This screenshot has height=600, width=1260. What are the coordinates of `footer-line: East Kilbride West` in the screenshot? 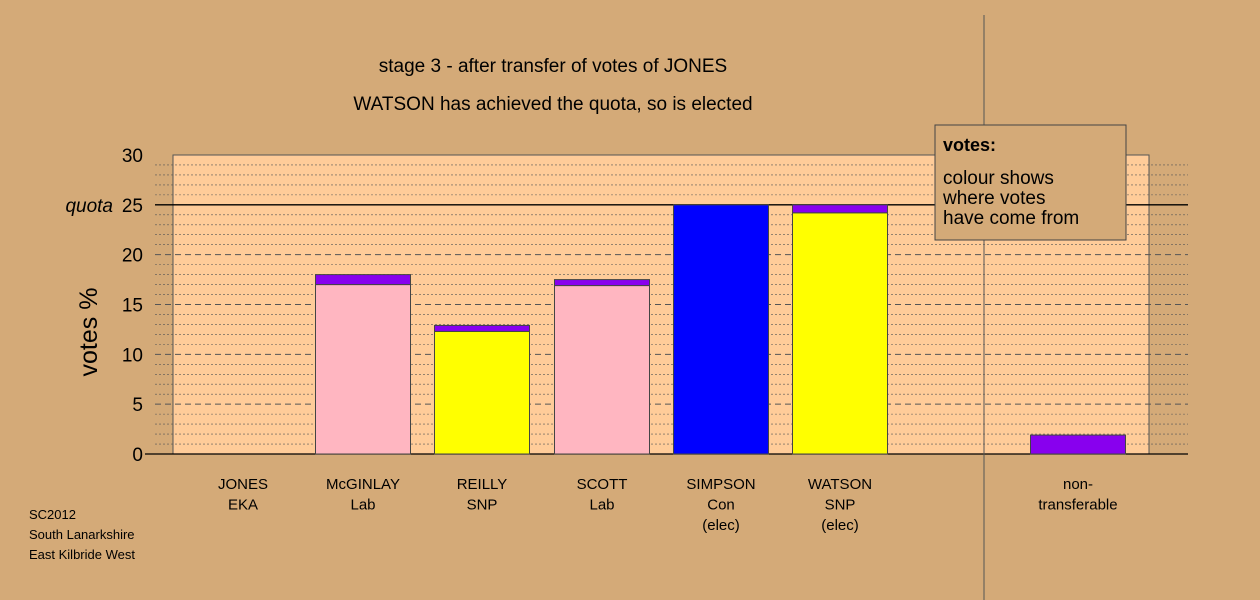 It's located at (82, 554).